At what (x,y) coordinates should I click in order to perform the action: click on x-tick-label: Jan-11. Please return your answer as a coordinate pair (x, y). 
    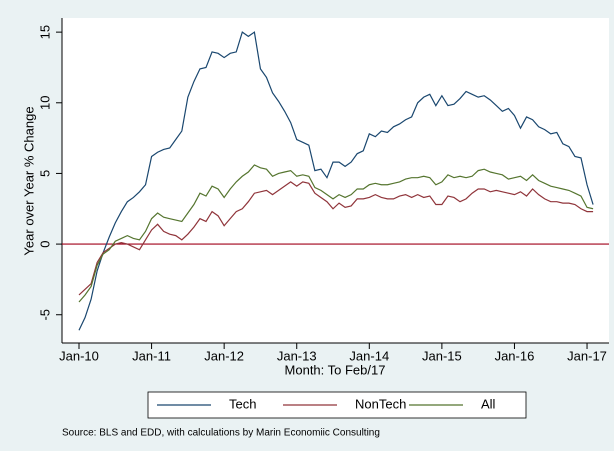
    Looking at the image, I should click on (151, 355).